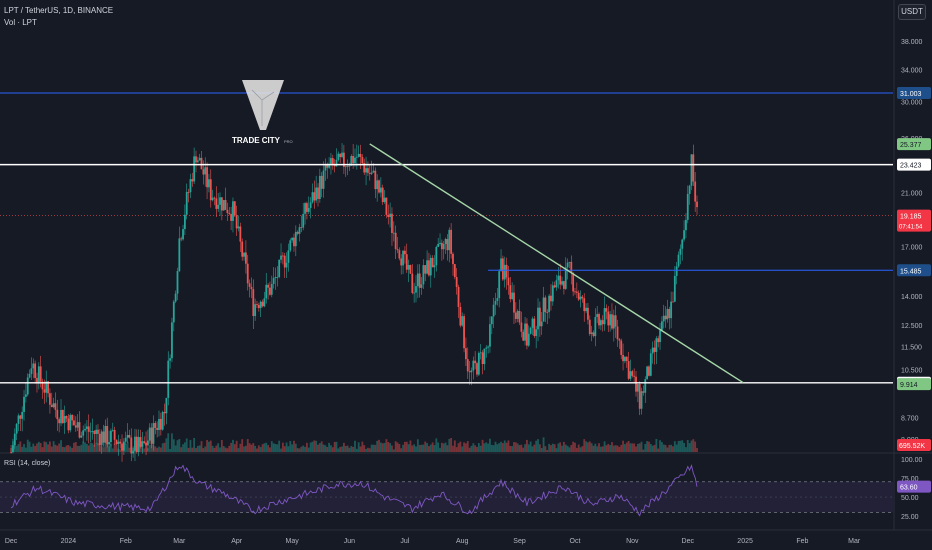 This screenshot has width=932, height=550. Describe the element at coordinates (354, 490) in the screenshot. I see `rsi-line` at that location.